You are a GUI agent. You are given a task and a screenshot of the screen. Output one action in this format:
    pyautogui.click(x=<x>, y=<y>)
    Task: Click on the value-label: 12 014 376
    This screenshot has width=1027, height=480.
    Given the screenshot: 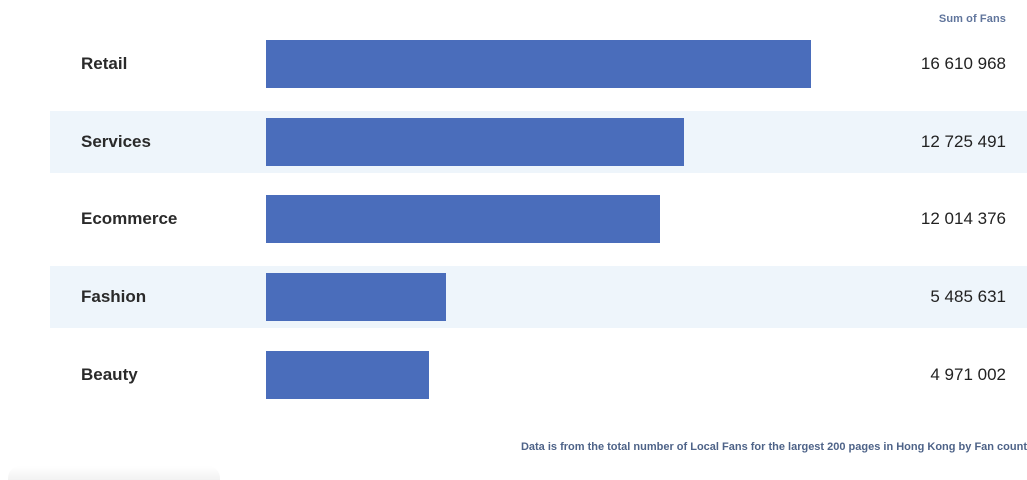 What is the action you would take?
    pyautogui.click(x=963, y=218)
    